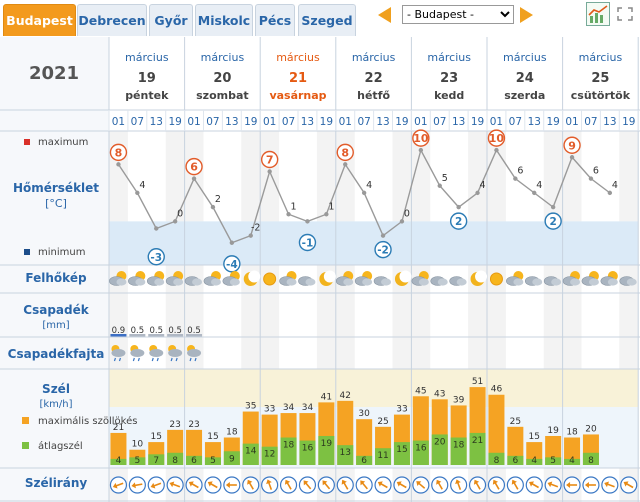  Describe the element at coordinates (625, 14) in the screenshot. I see `expand-icon` at that location.